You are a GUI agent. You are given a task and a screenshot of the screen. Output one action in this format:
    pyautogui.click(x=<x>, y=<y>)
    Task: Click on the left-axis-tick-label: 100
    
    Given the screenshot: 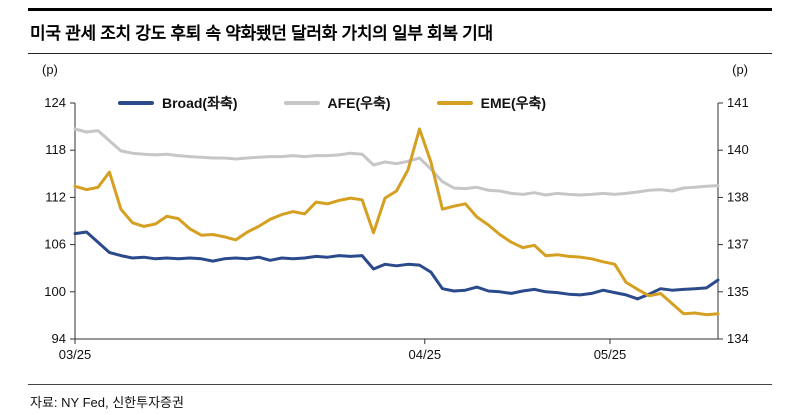 What is the action you would take?
    pyautogui.click(x=55, y=291)
    